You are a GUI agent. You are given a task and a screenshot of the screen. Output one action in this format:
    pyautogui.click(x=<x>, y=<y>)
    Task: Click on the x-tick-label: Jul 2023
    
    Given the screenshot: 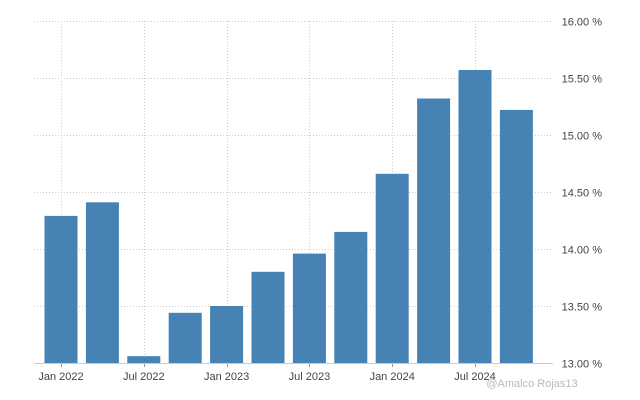 What is the action you would take?
    pyautogui.click(x=310, y=377)
    